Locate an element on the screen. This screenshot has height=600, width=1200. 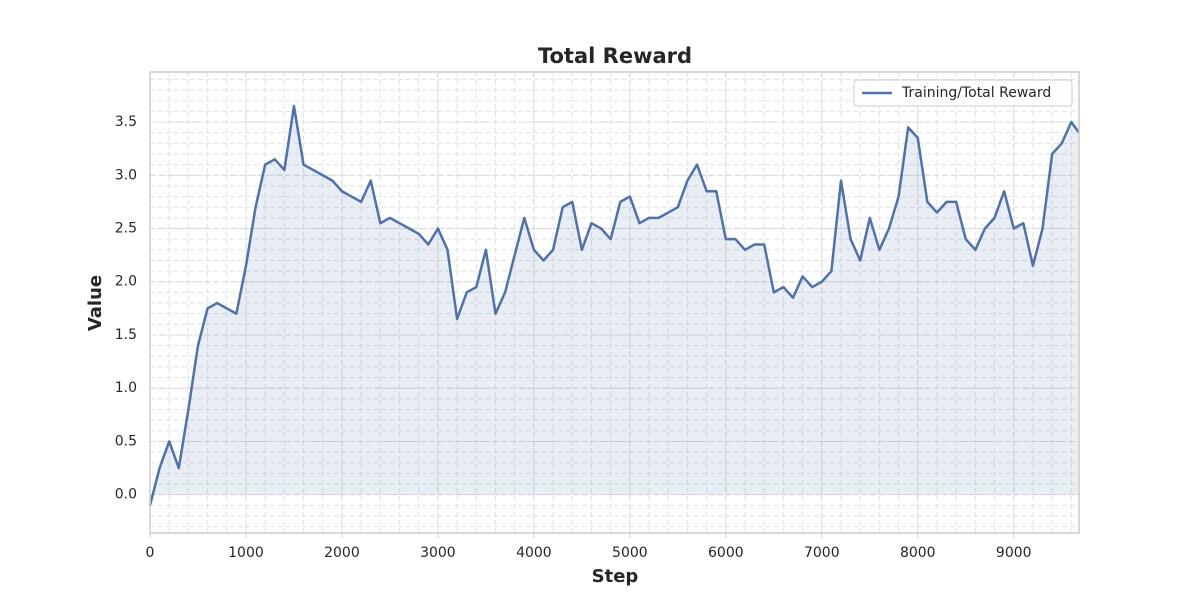
y-tick-label: 1.0 is located at coordinates (126, 388).